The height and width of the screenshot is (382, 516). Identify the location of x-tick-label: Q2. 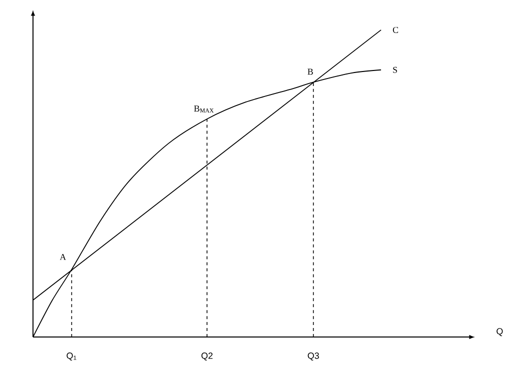
(207, 356).